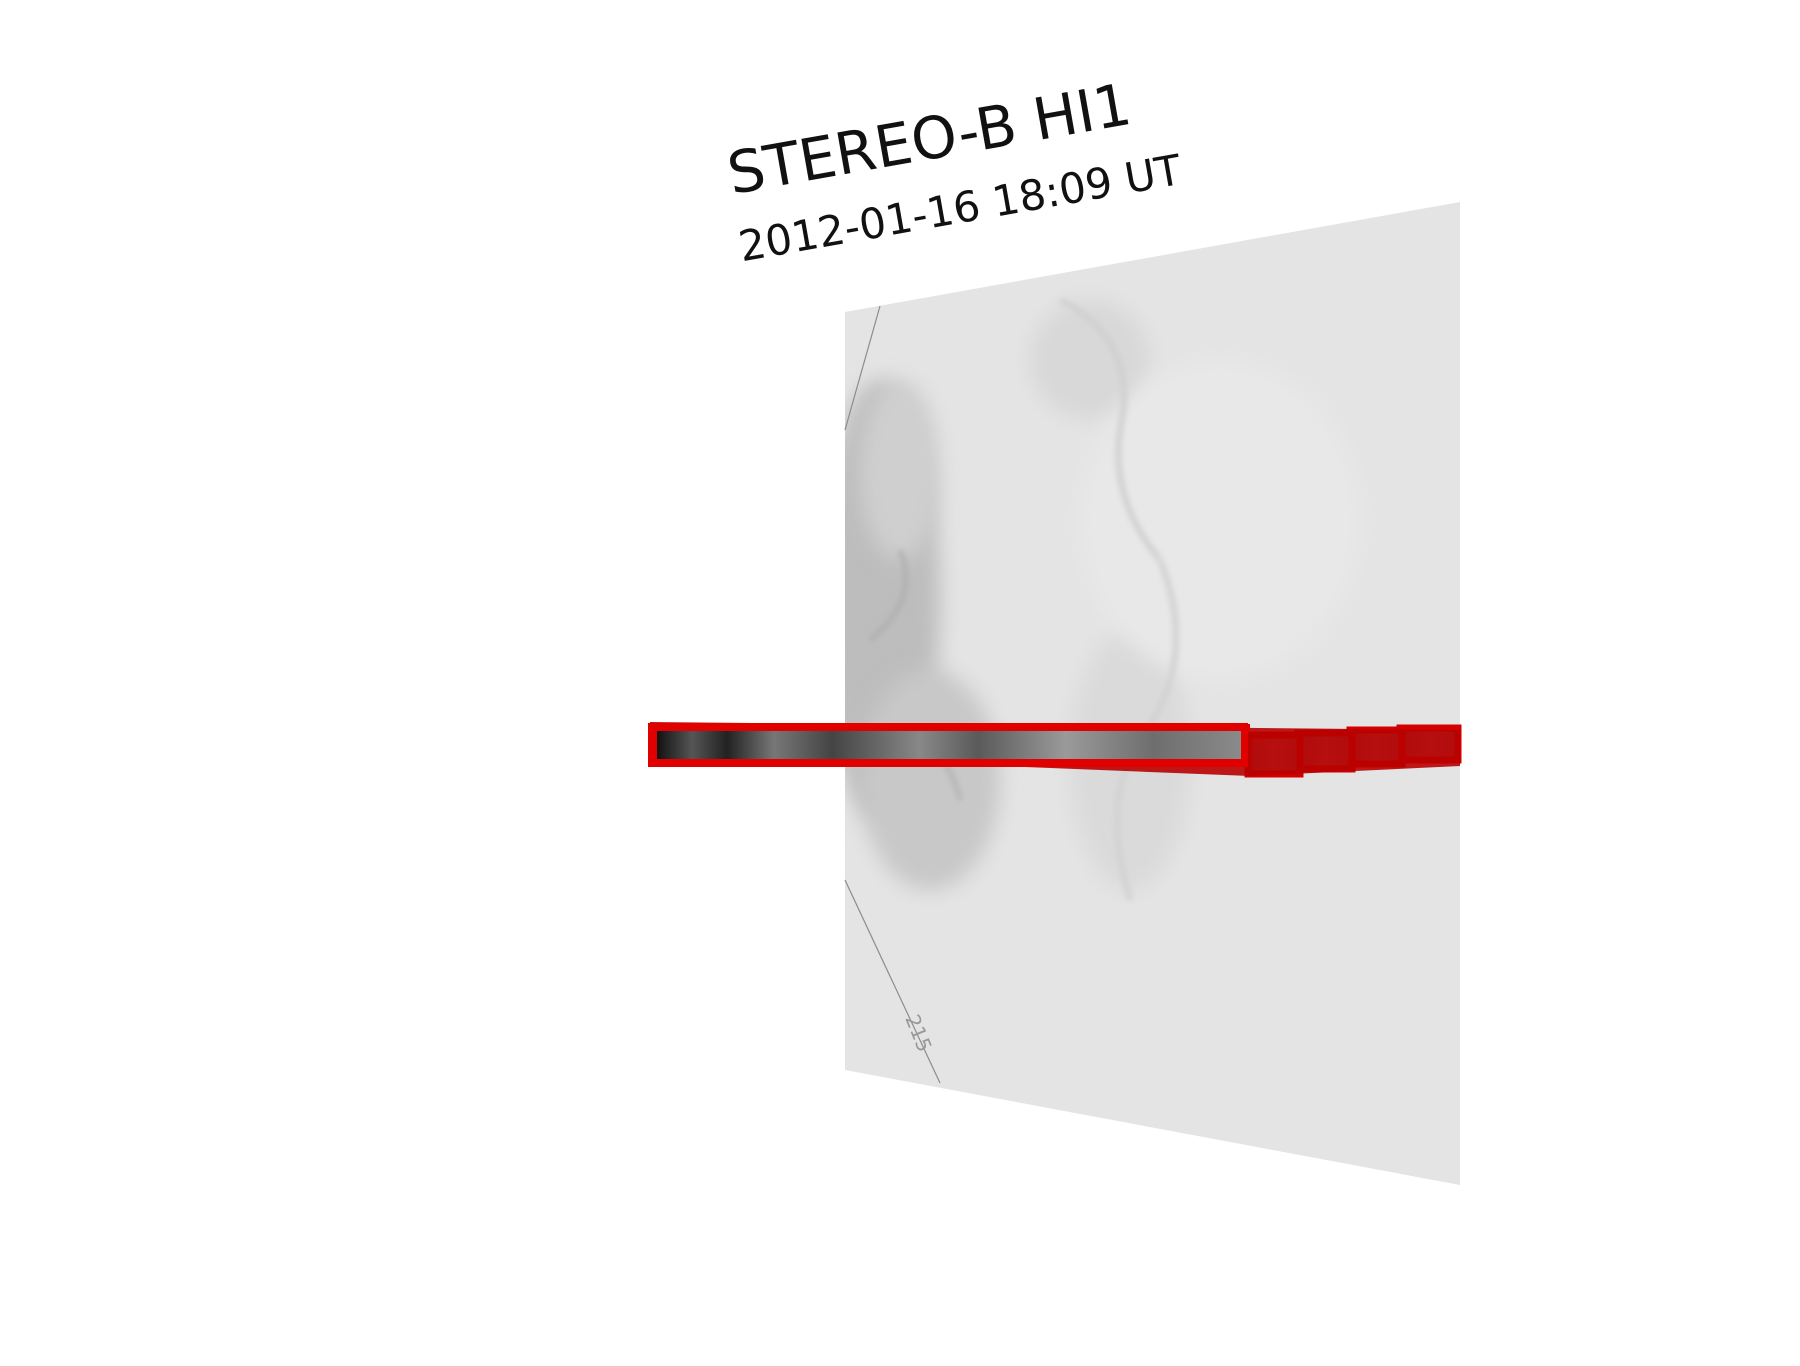 This screenshot has height=1366, width=1800. I want to click on strip-slices, so click(1055, 750).